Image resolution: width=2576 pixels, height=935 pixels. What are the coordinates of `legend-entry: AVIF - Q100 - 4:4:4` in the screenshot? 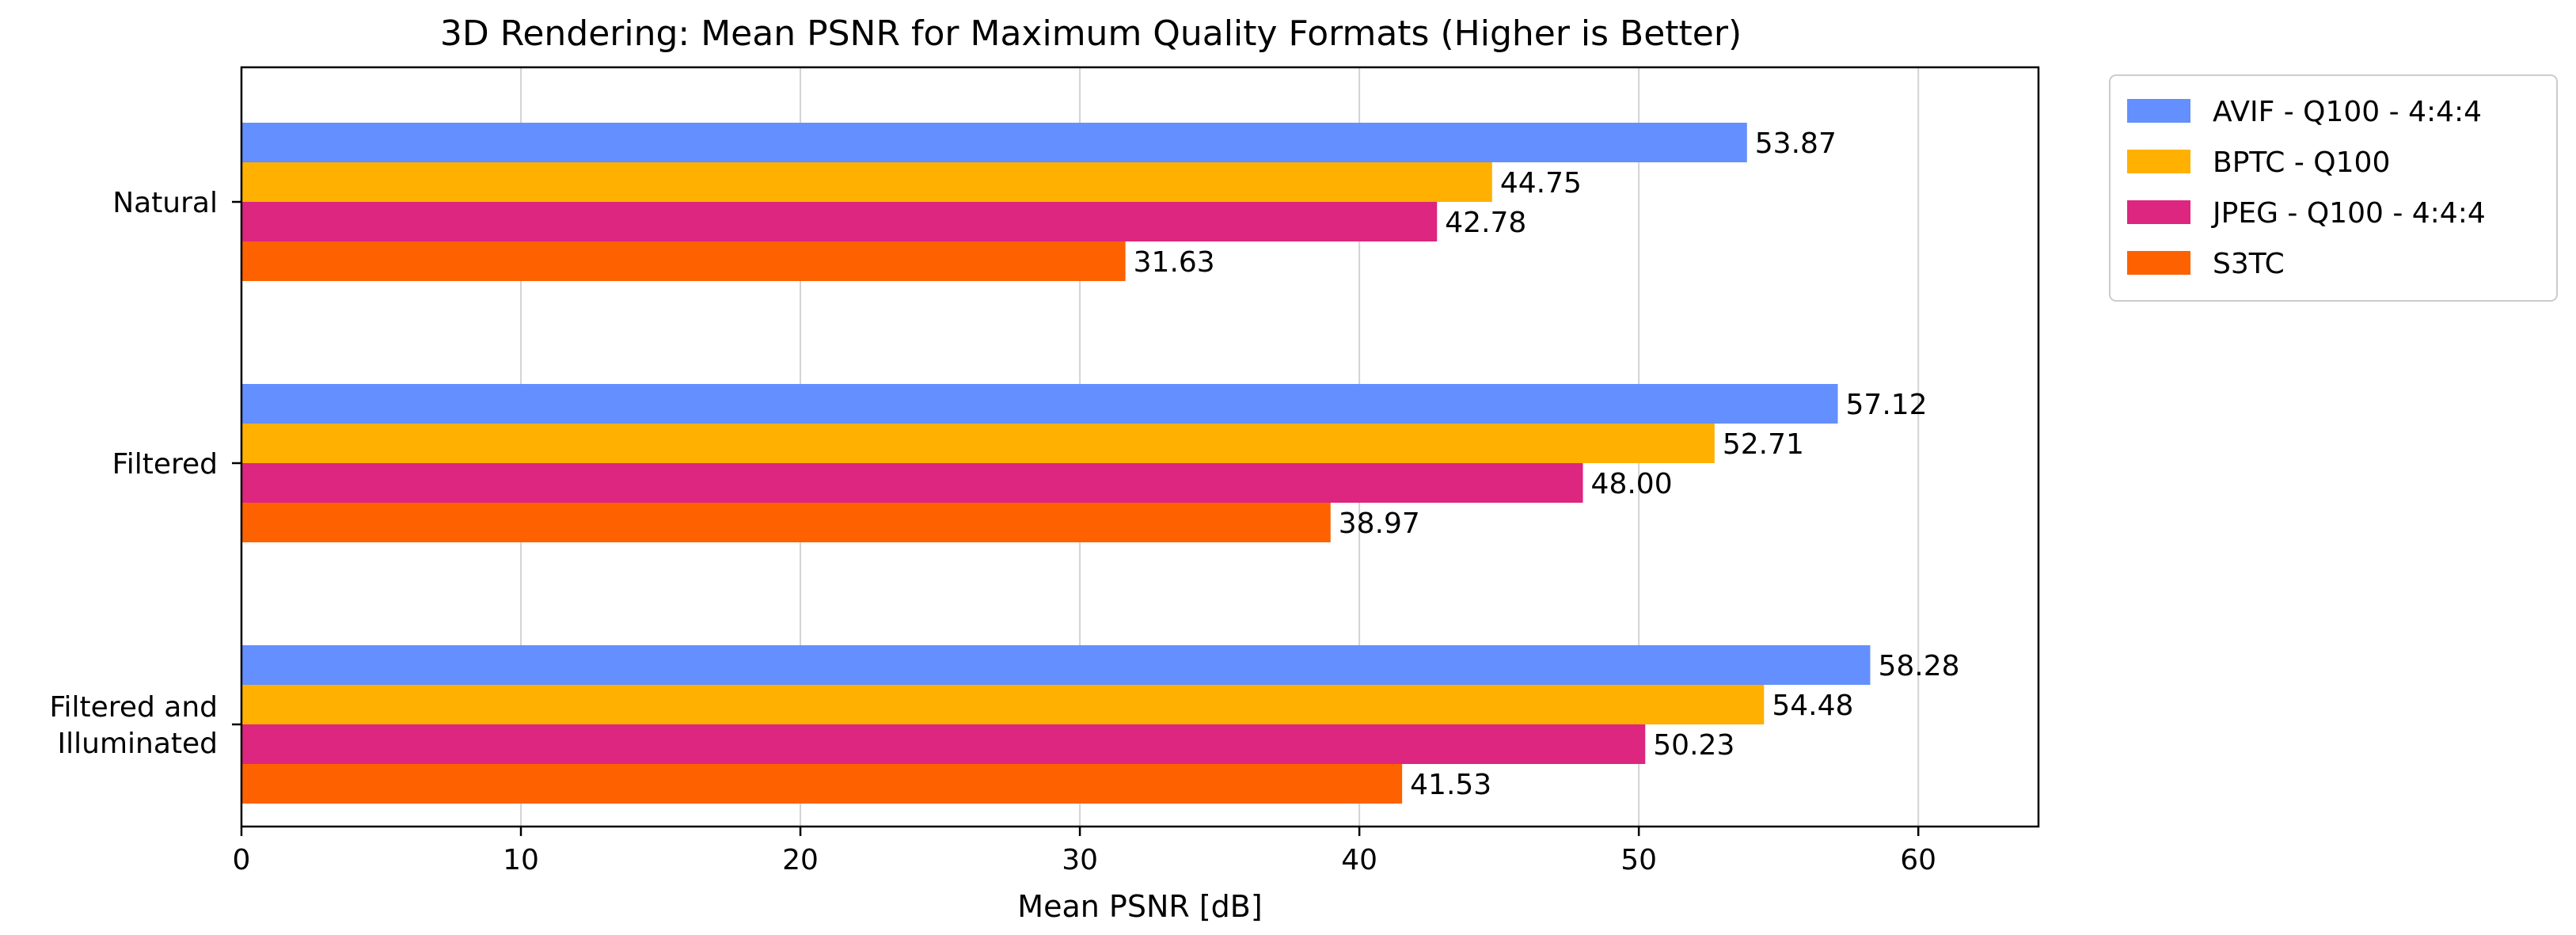 It's located at (2347, 112).